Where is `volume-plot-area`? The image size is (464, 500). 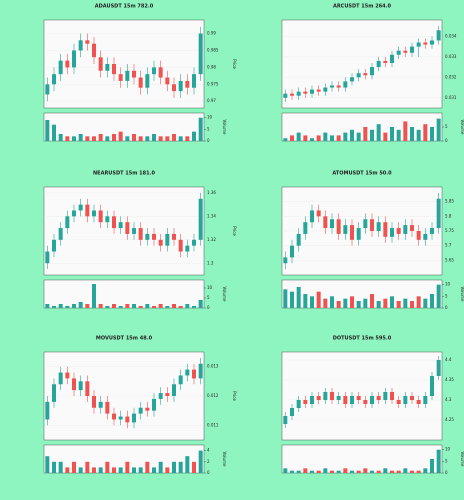 volume-plot-area is located at coordinates (124, 459).